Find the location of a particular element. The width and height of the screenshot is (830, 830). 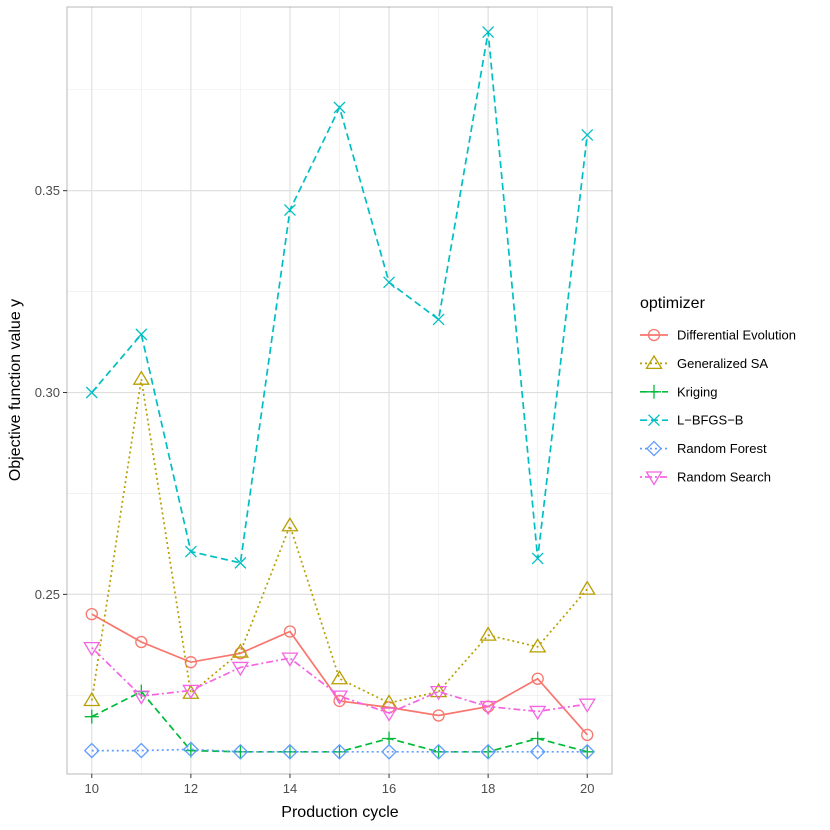

legend-item-differential-evolution: Differential Evolution is located at coordinates (718, 335).